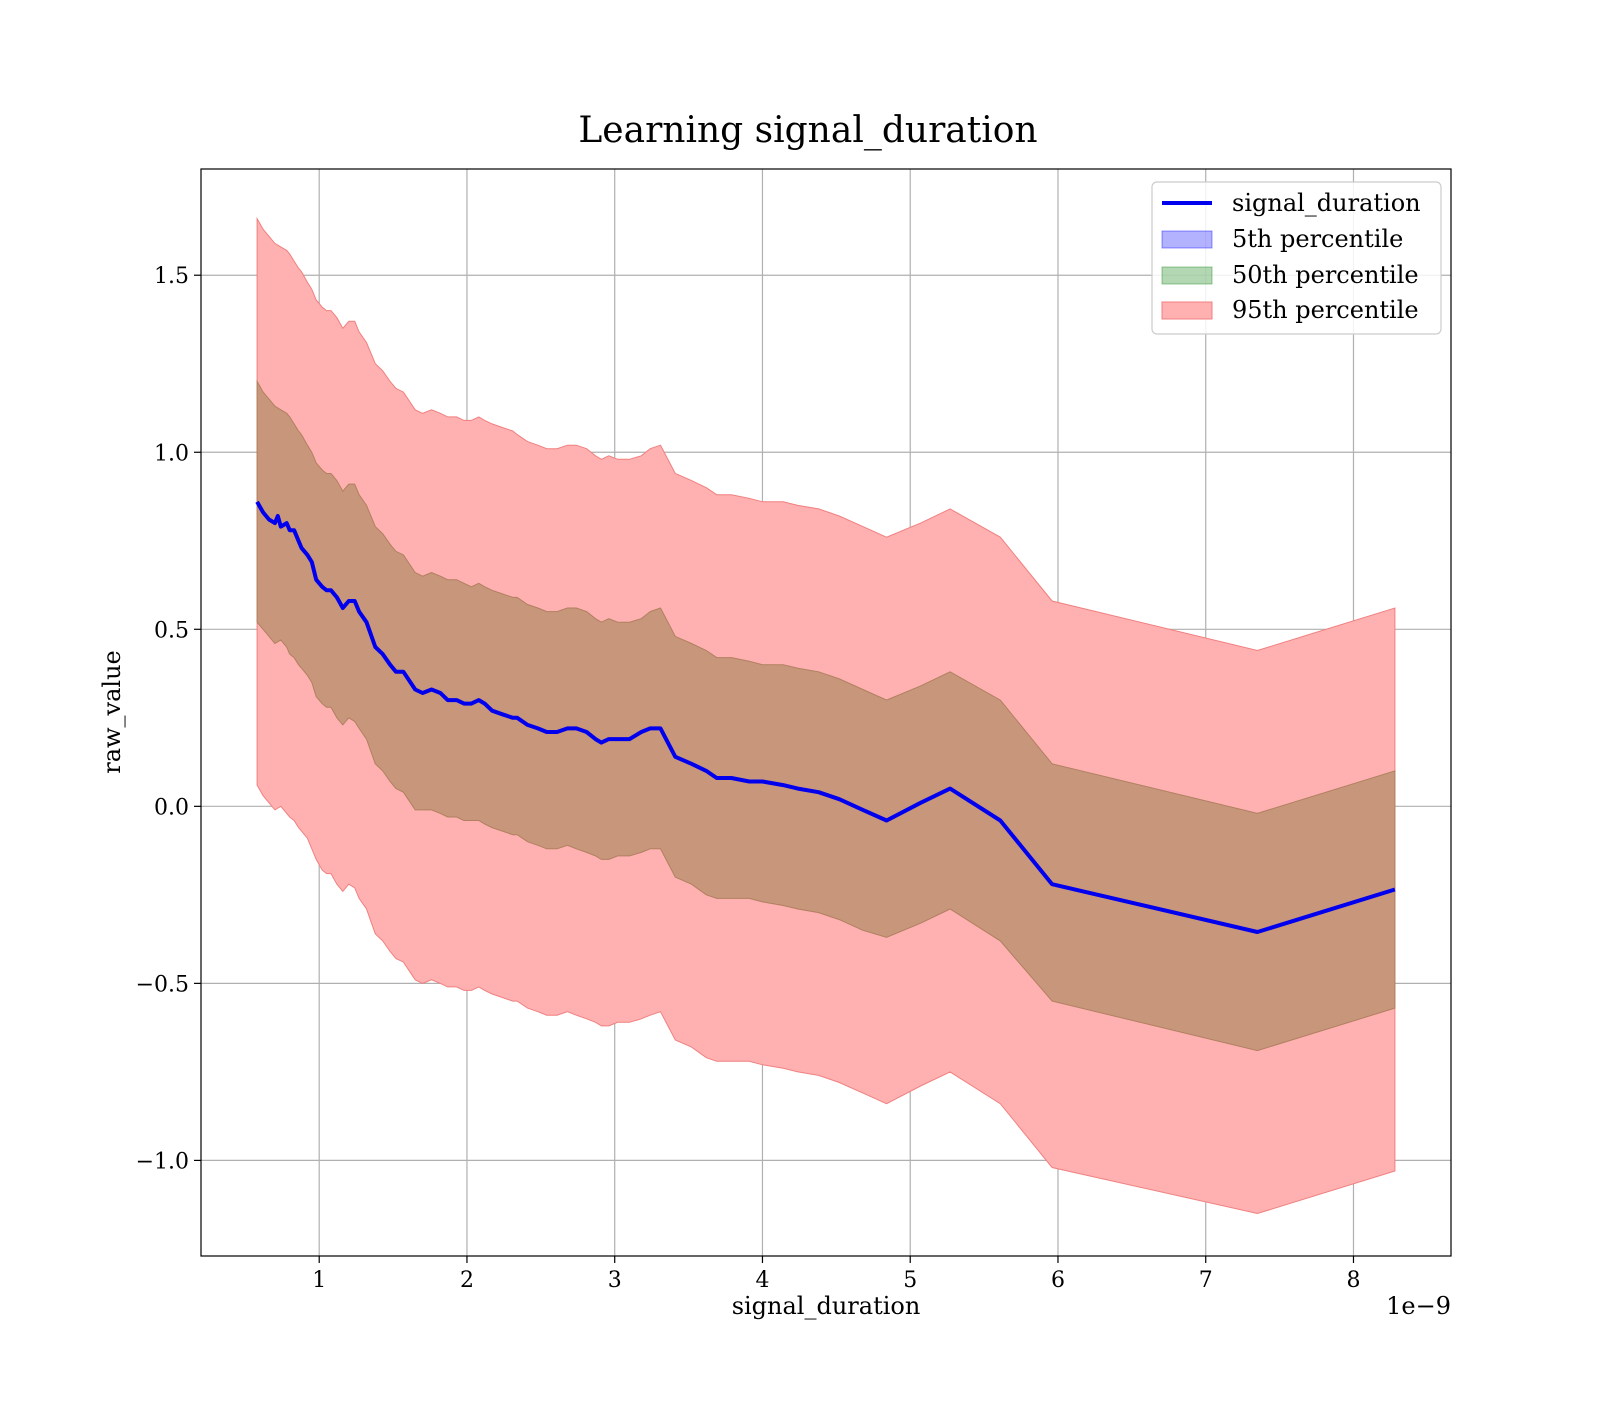  I want to click on x-tick-label: 1, so click(319, 1280).